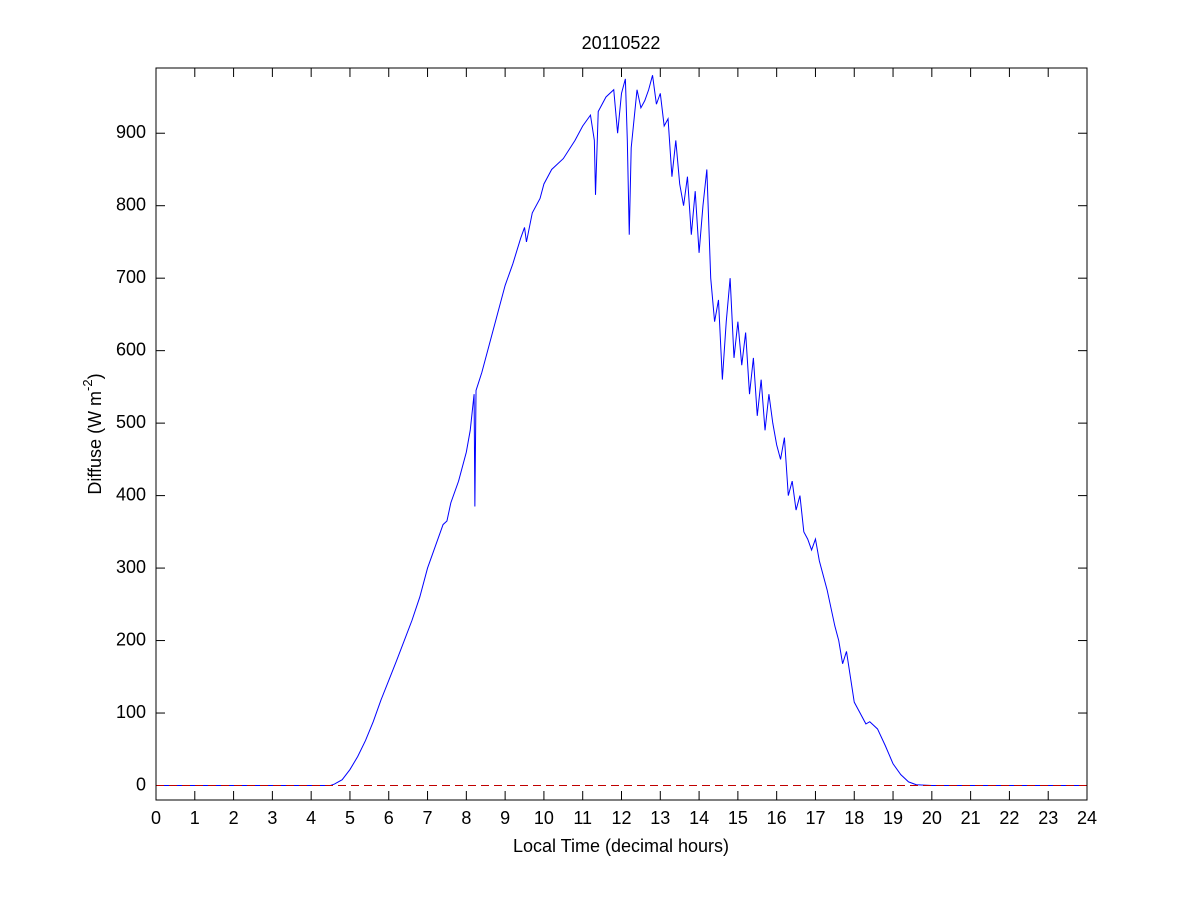 The height and width of the screenshot is (900, 1201). Describe the element at coordinates (131, 639) in the screenshot. I see `y-tick-label: 200` at that location.